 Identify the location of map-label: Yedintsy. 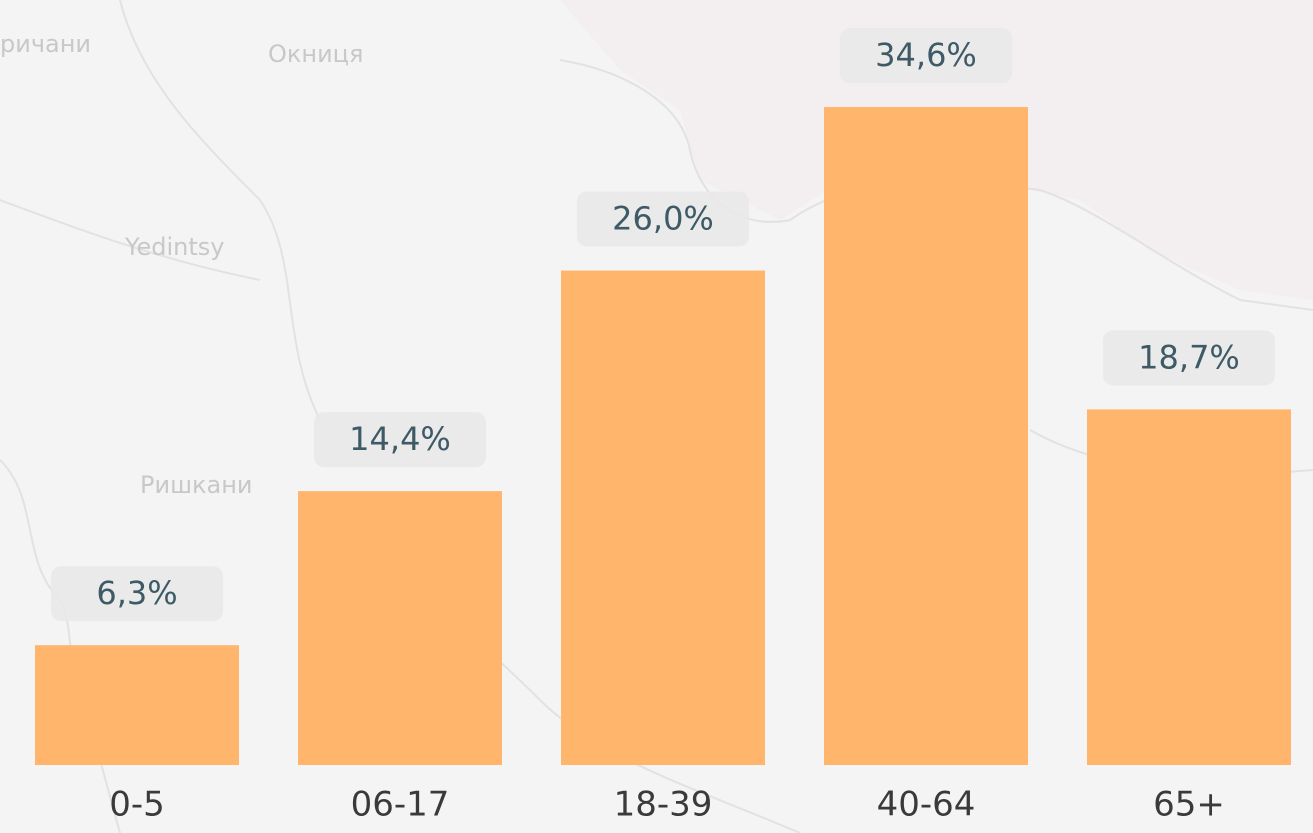
(174, 247).